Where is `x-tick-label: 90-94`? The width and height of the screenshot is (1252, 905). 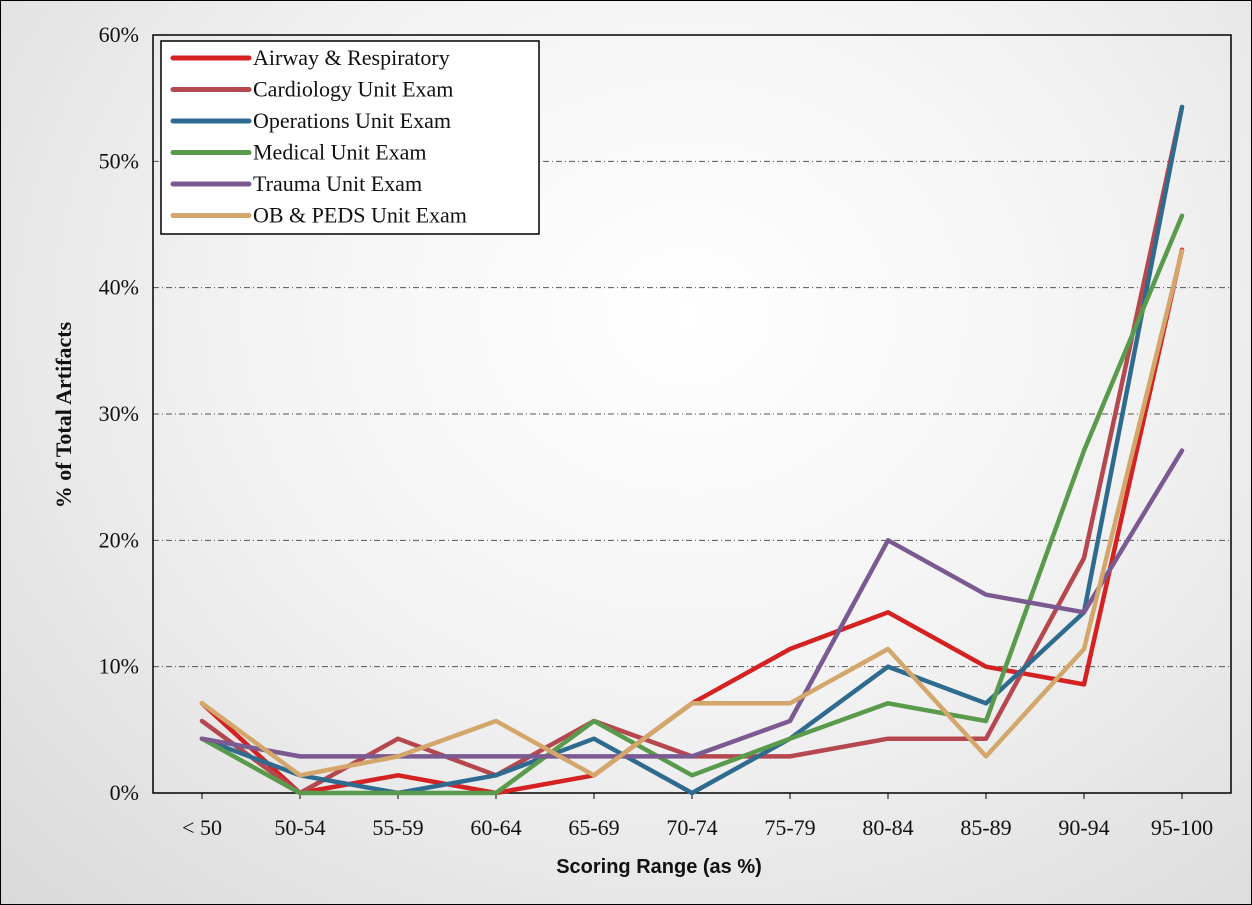
x-tick-label: 90-94 is located at coordinates (1083, 827).